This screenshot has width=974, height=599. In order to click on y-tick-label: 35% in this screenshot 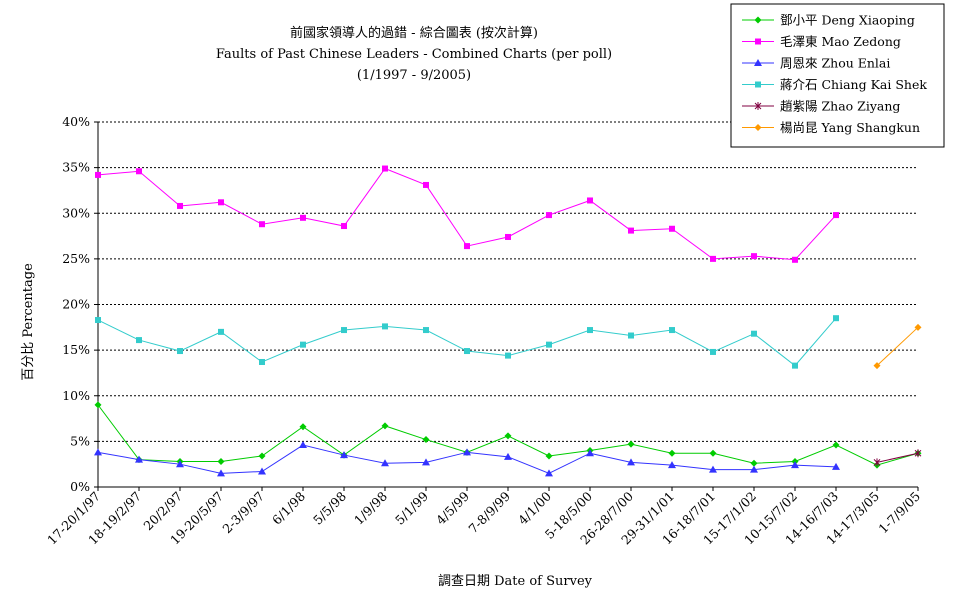, I will do `click(76, 167)`.